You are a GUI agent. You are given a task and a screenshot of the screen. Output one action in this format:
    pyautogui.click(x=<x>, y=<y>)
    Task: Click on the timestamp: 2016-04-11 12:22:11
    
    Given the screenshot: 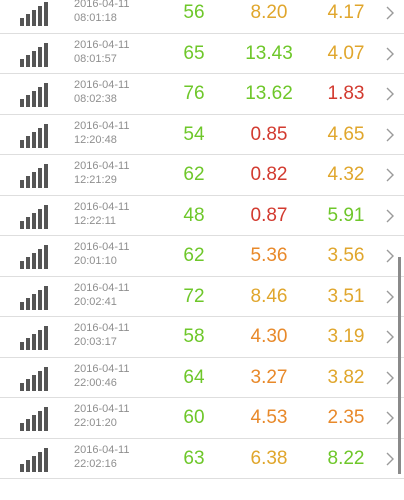 What is the action you would take?
    pyautogui.click(x=101, y=214)
    